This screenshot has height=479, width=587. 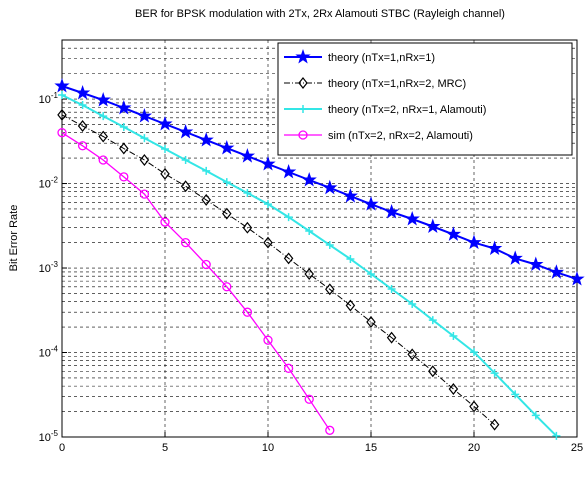 What do you see at coordinates (371, 448) in the screenshot?
I see `x-tick-label: 15` at bounding box center [371, 448].